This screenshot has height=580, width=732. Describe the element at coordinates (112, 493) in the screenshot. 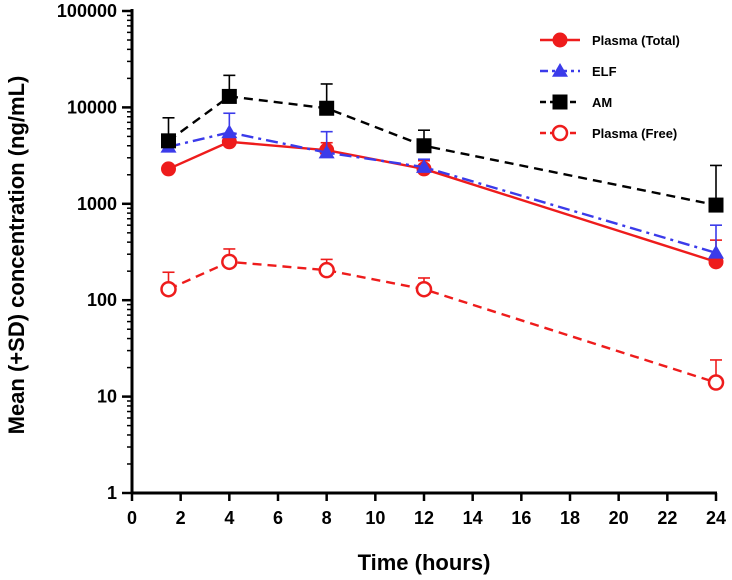

I see `y-tick-label: 1` at that location.